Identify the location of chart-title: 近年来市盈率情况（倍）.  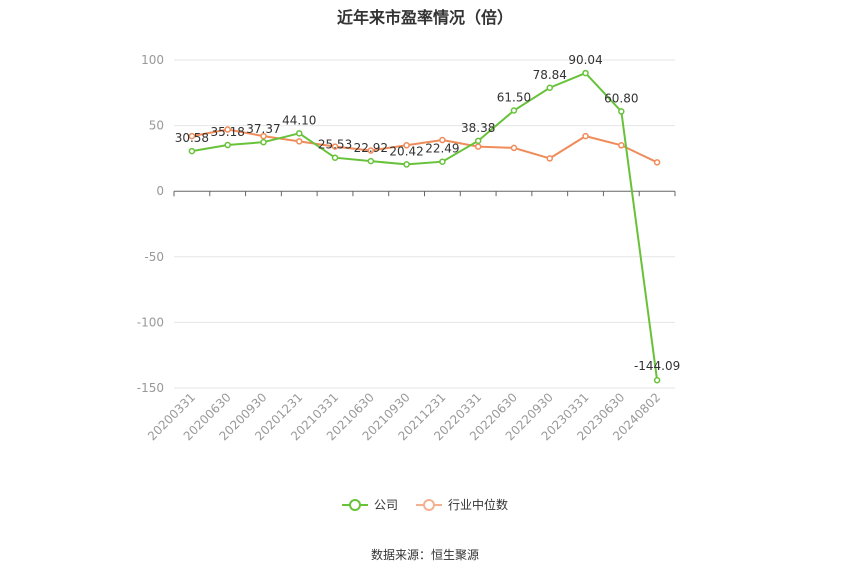
(424, 17).